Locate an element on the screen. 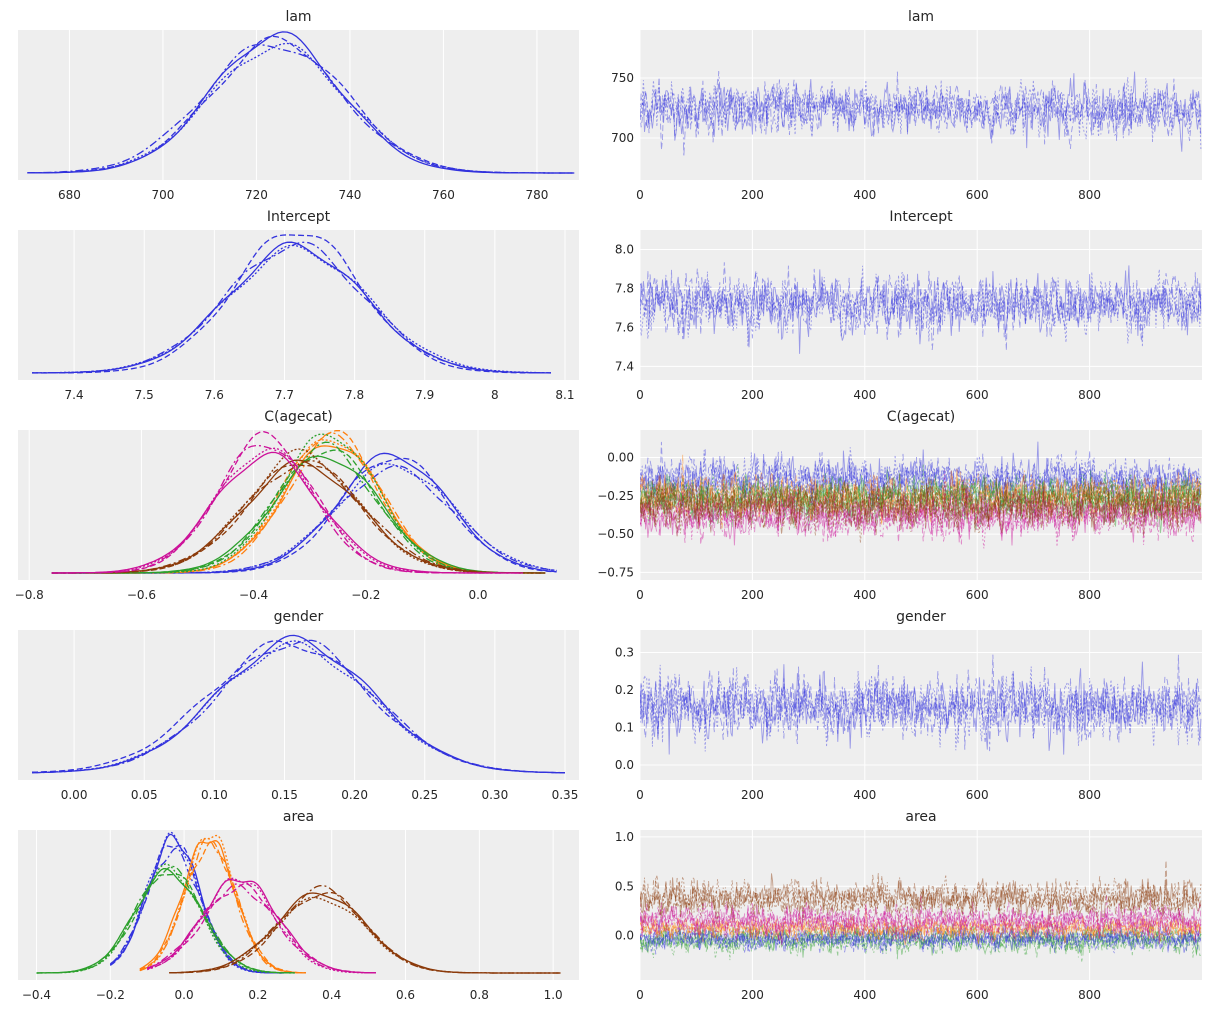  x-tick-label: 0.05 is located at coordinates (144, 795).